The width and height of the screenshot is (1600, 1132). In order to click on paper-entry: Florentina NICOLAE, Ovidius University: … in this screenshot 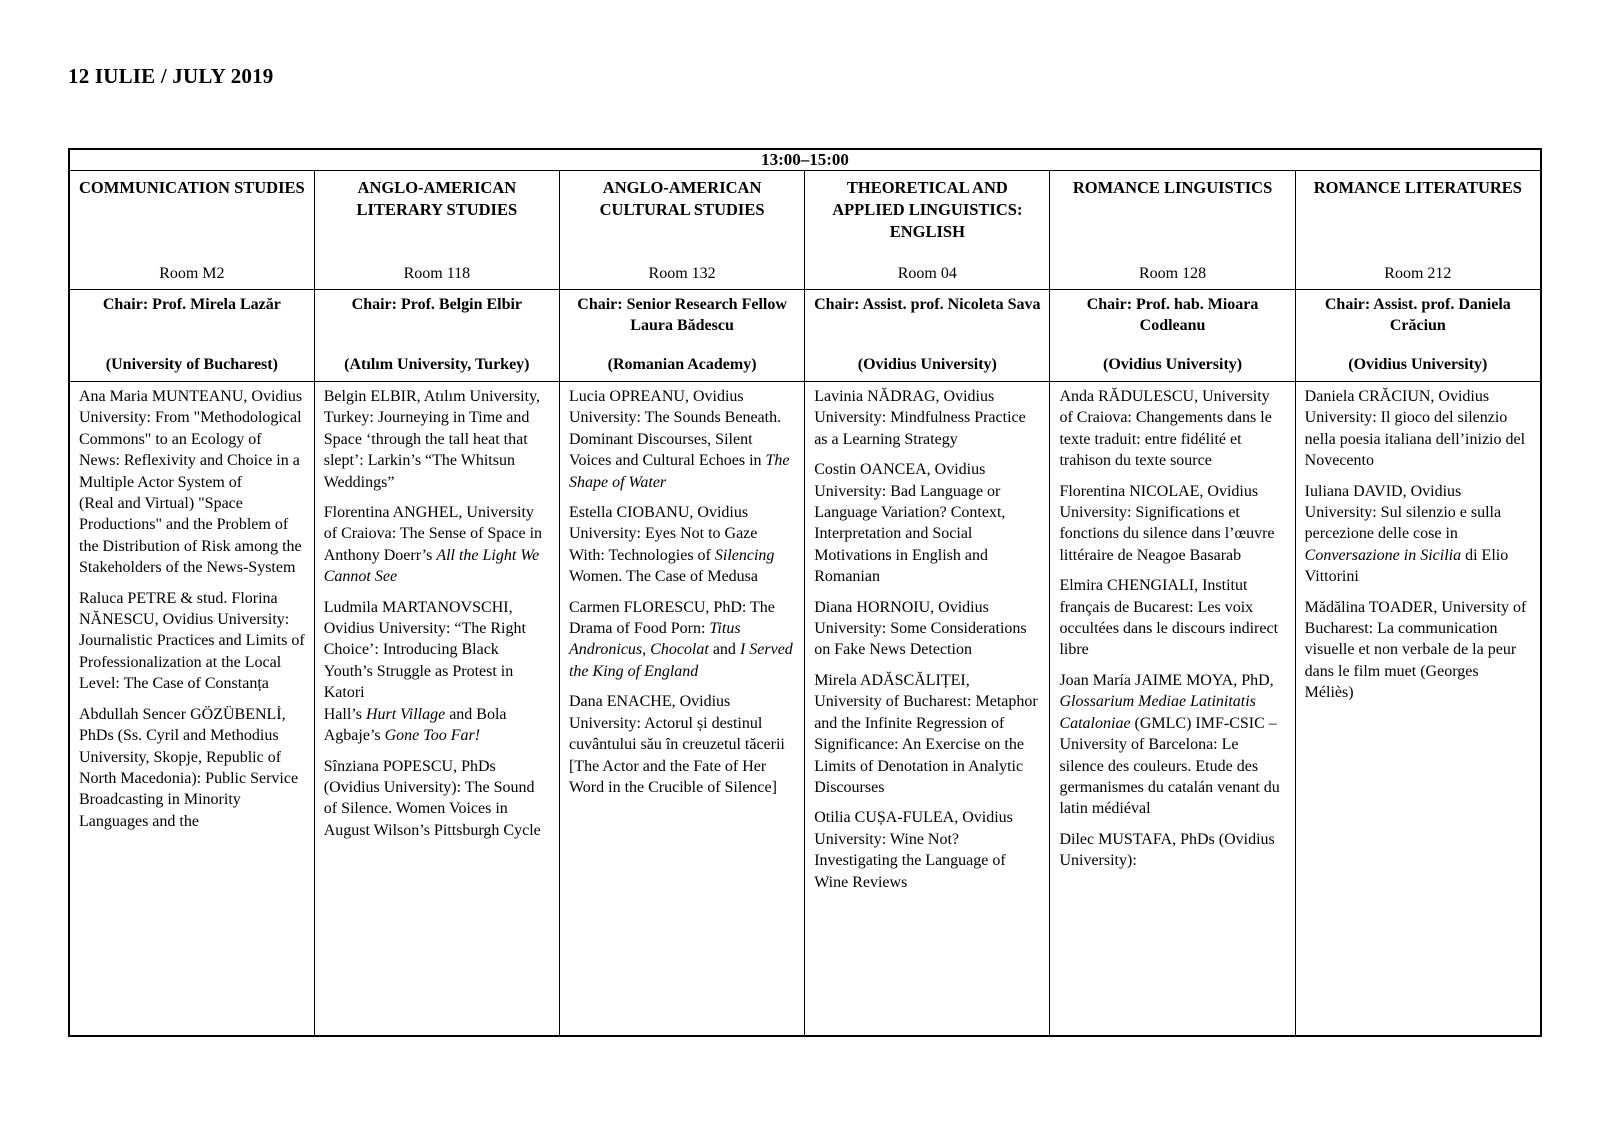, I will do `click(1169, 523)`.